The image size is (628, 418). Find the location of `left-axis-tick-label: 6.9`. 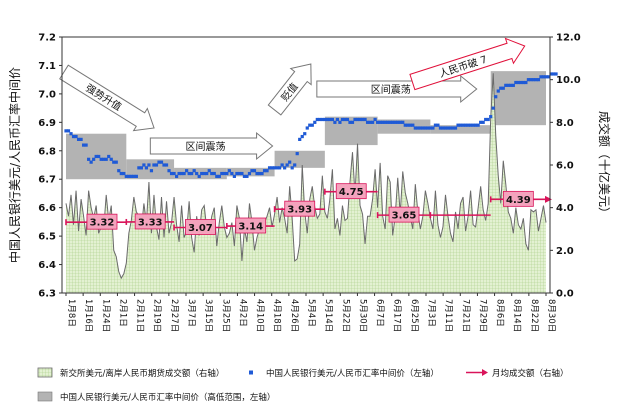

left-axis-tick-label: 6.9 is located at coordinates (47, 123).